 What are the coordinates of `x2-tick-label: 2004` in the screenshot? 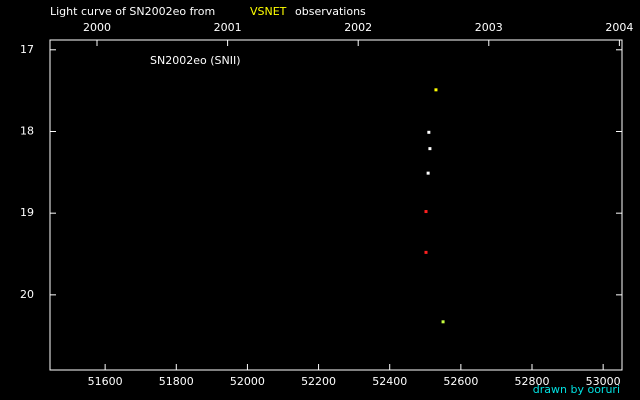 It's located at (619, 27).